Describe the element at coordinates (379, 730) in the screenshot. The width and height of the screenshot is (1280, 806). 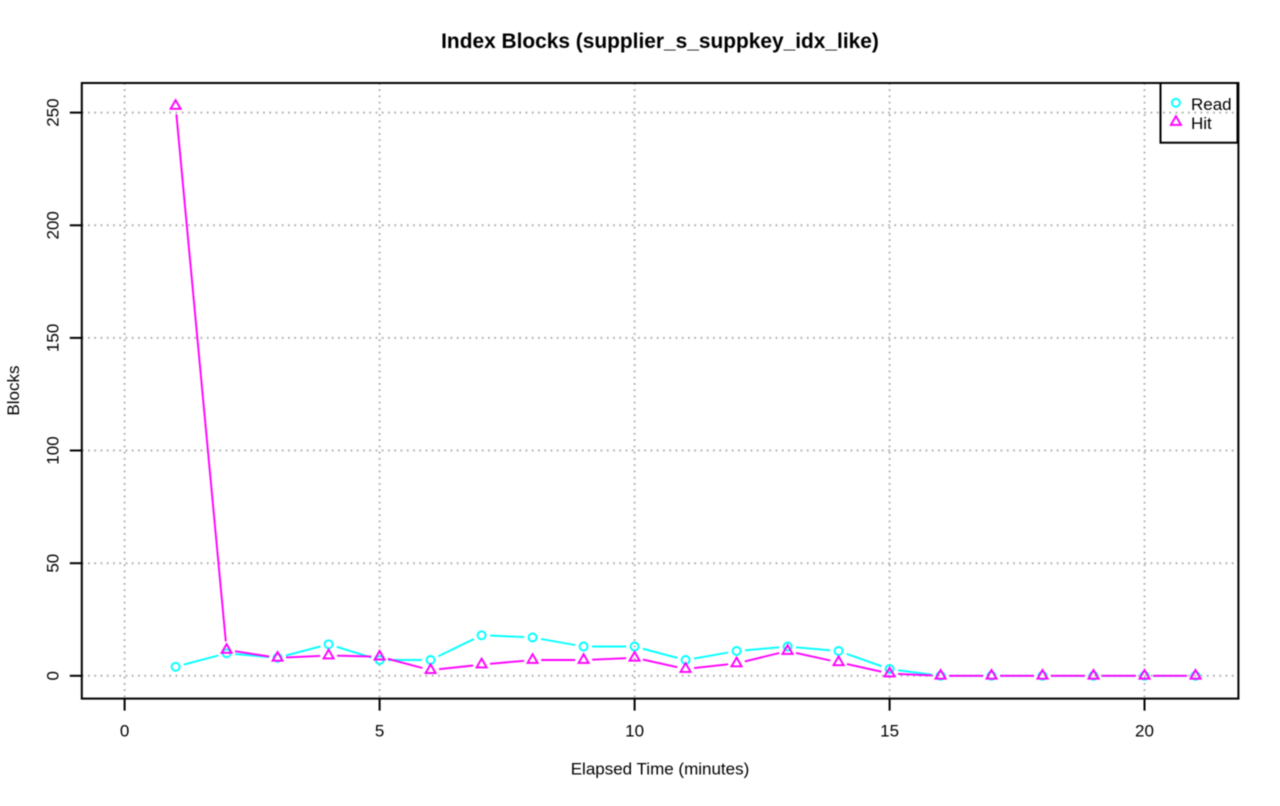
I see `svg-text: 5` at that location.